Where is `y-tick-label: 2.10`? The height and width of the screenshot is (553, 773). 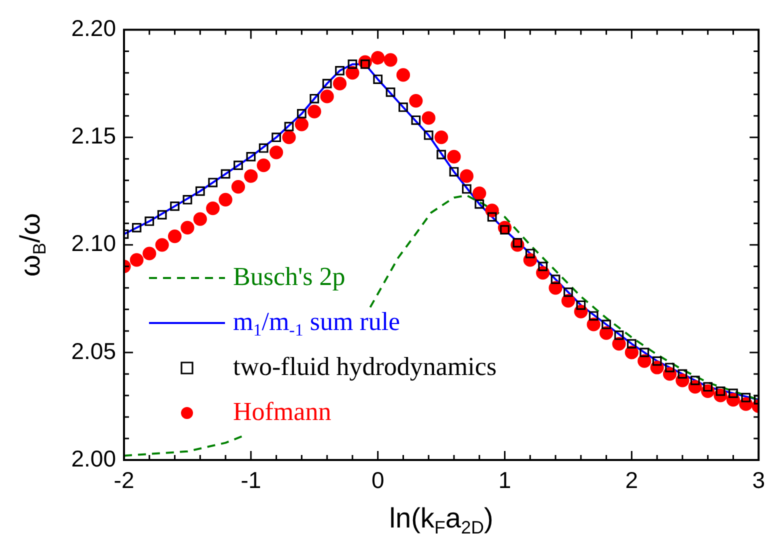 y-tick-label: 2.10 is located at coordinates (93, 243).